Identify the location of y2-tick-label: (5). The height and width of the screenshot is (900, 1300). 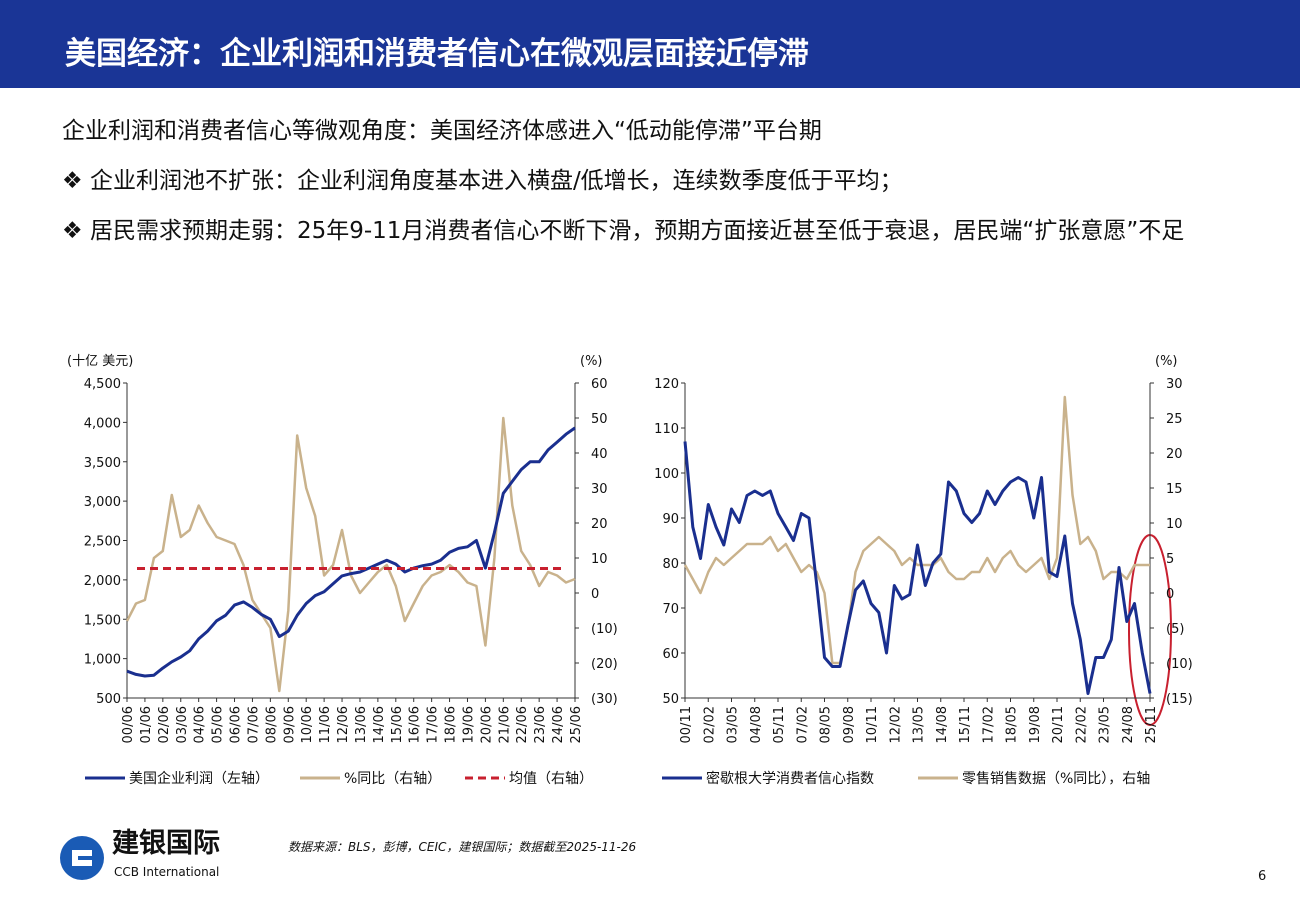
(1175, 629).